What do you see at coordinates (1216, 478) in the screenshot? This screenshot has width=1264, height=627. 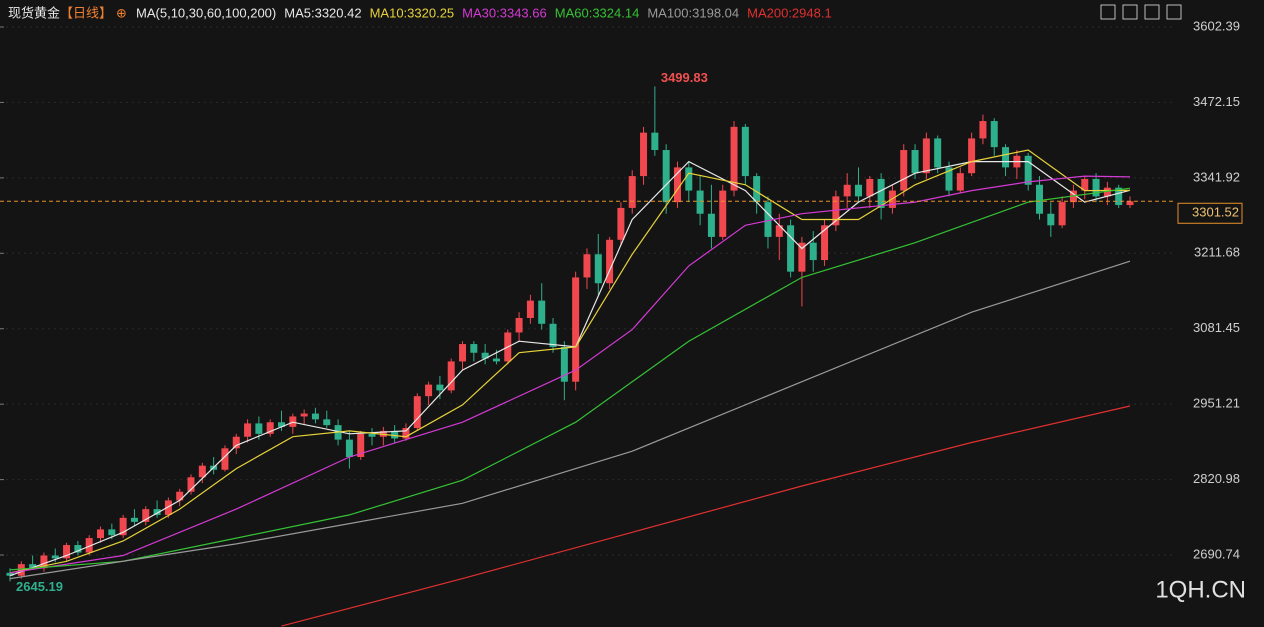 I see `y-tick-label: 2820.98` at bounding box center [1216, 478].